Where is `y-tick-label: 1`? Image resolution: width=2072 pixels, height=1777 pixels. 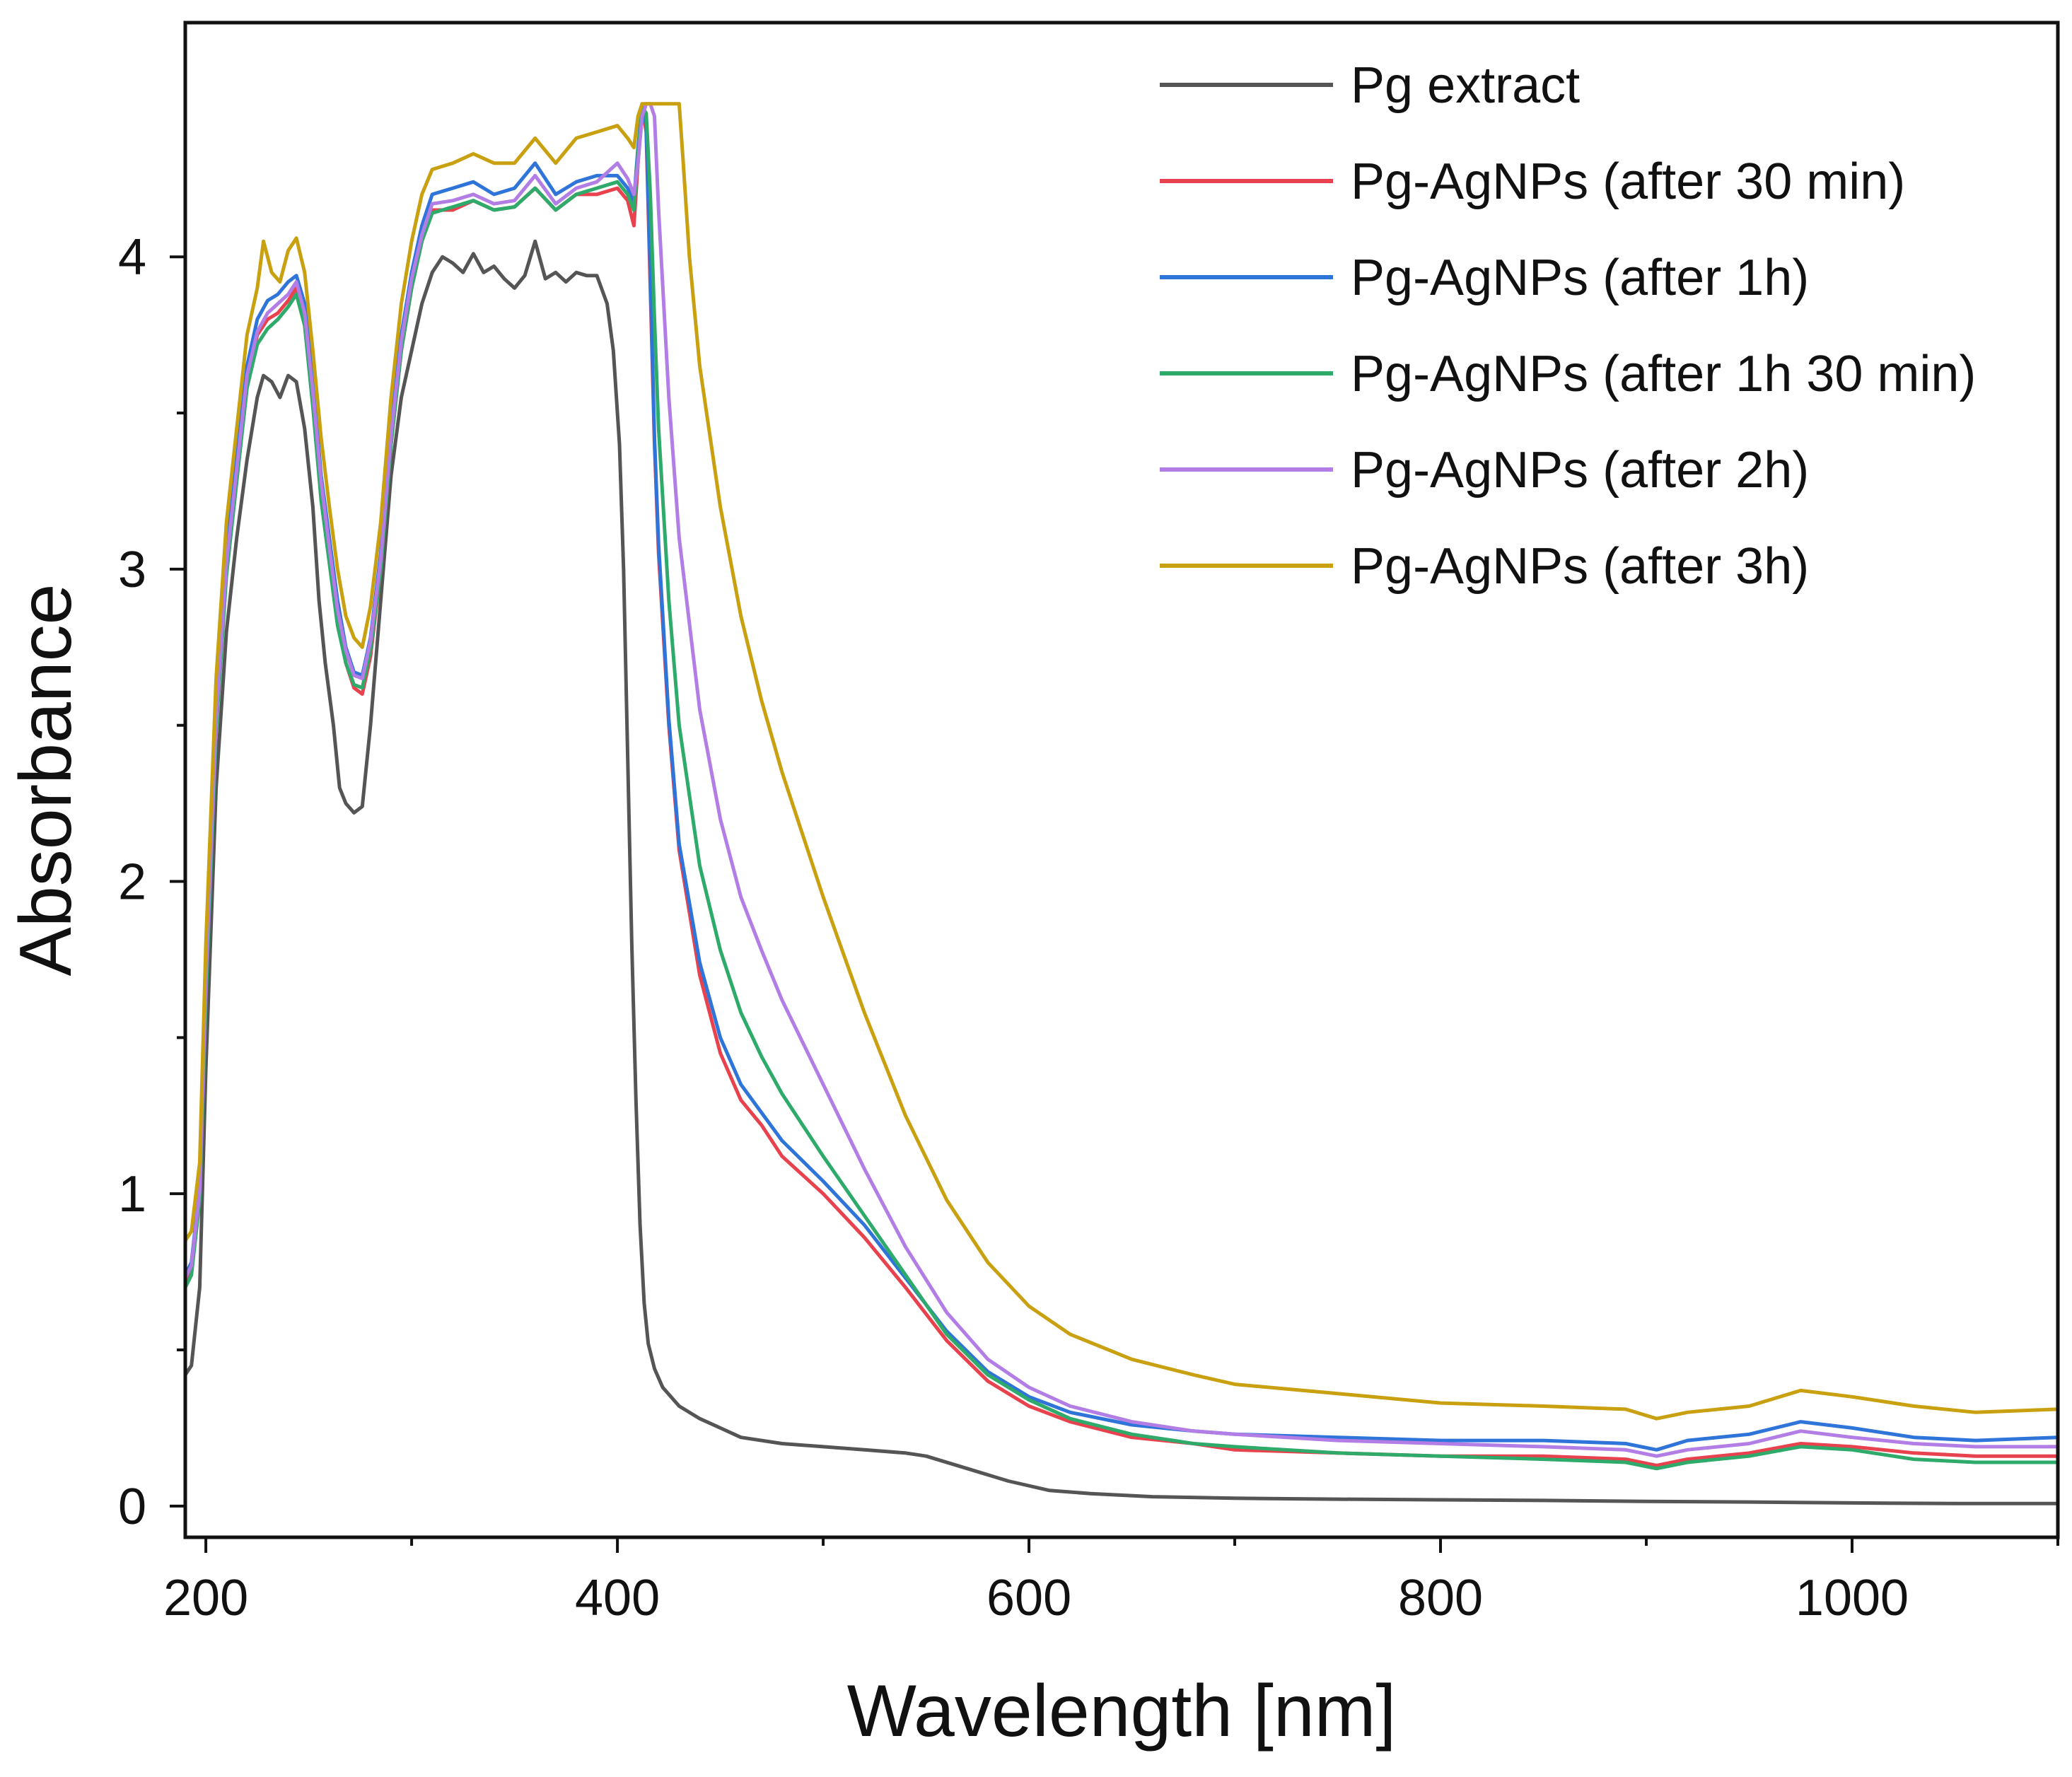
y-tick-label: 1 is located at coordinates (132, 1194).